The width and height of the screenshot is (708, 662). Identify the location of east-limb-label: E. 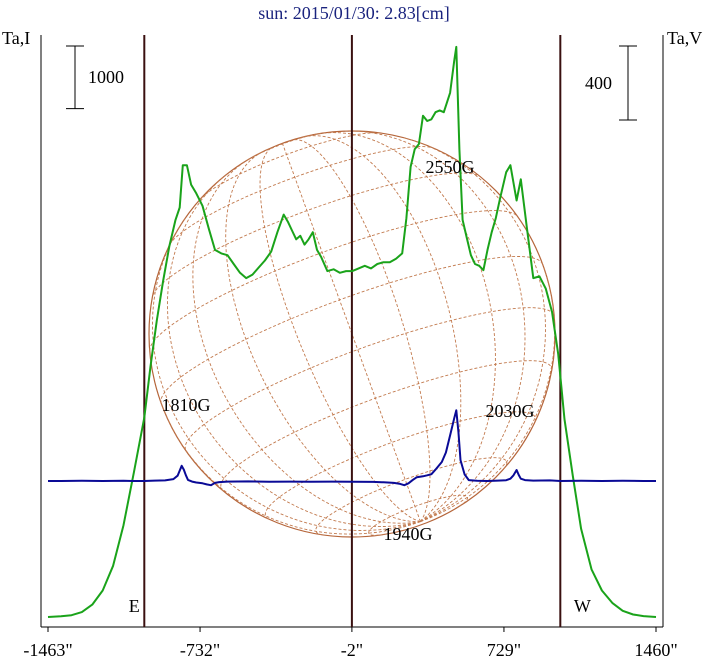
(134, 606).